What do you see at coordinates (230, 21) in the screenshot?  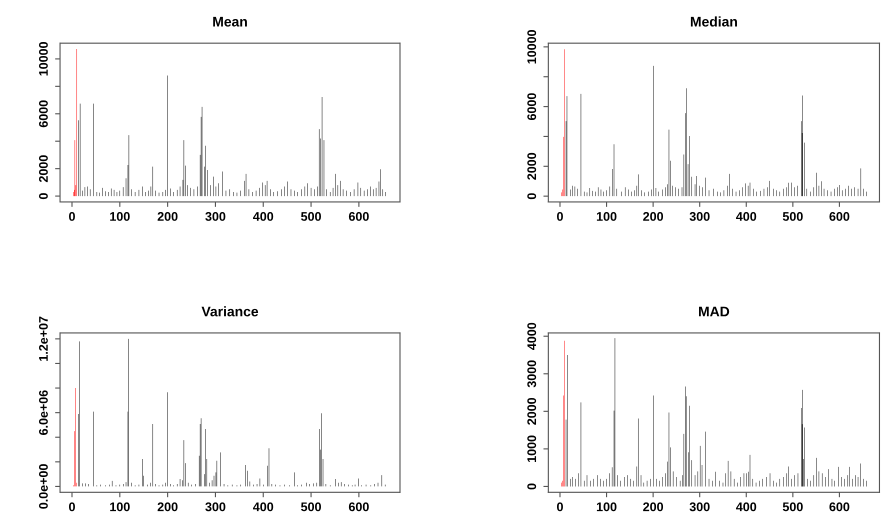 I see `chart-title: Mean` at bounding box center [230, 21].